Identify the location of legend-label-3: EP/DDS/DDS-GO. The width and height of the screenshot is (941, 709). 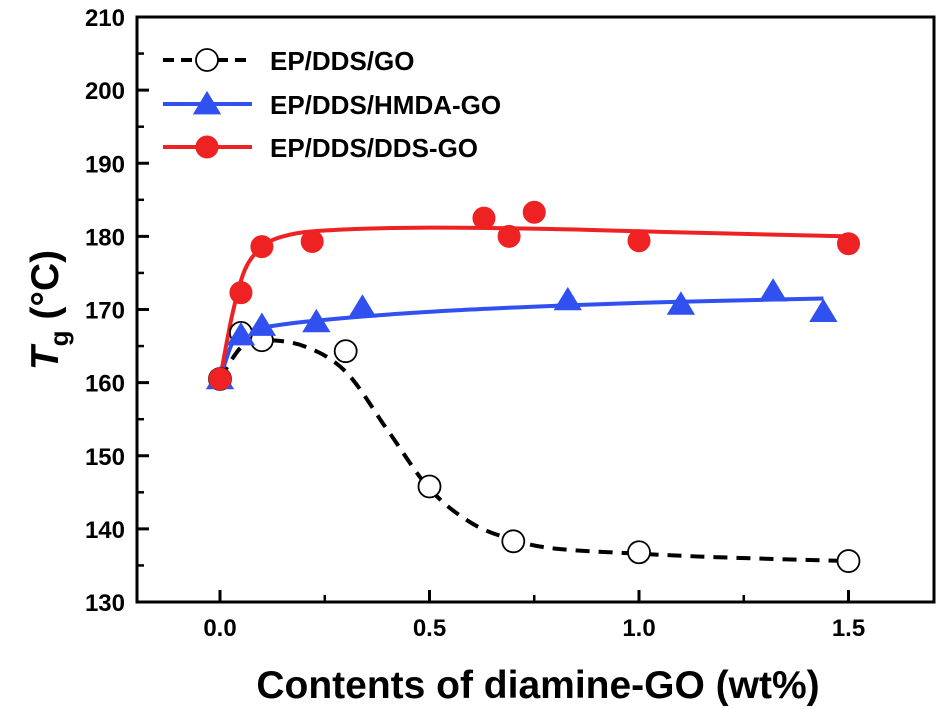
(374, 148).